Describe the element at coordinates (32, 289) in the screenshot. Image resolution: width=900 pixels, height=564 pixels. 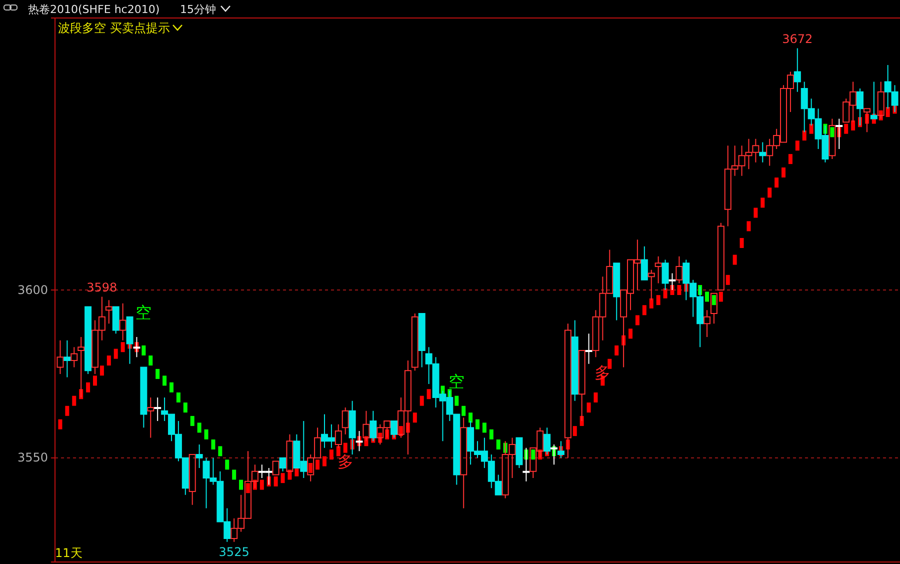
I see `y-tick-label: 3600` at that location.